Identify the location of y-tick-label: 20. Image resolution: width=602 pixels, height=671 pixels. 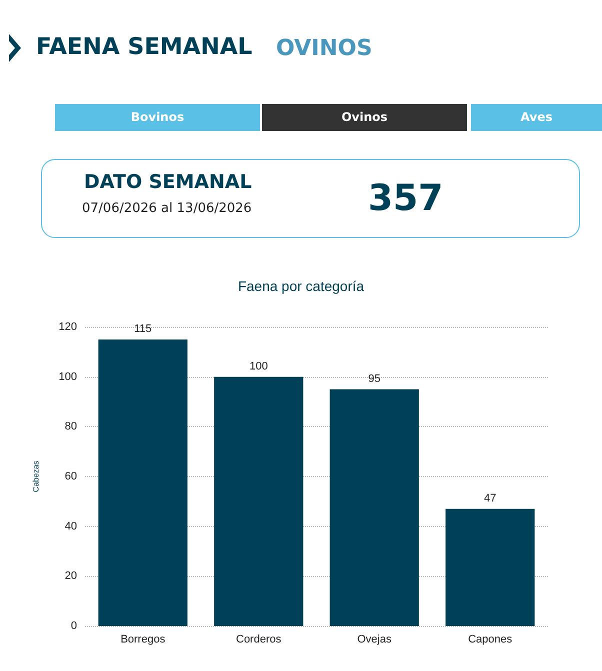
(70, 576).